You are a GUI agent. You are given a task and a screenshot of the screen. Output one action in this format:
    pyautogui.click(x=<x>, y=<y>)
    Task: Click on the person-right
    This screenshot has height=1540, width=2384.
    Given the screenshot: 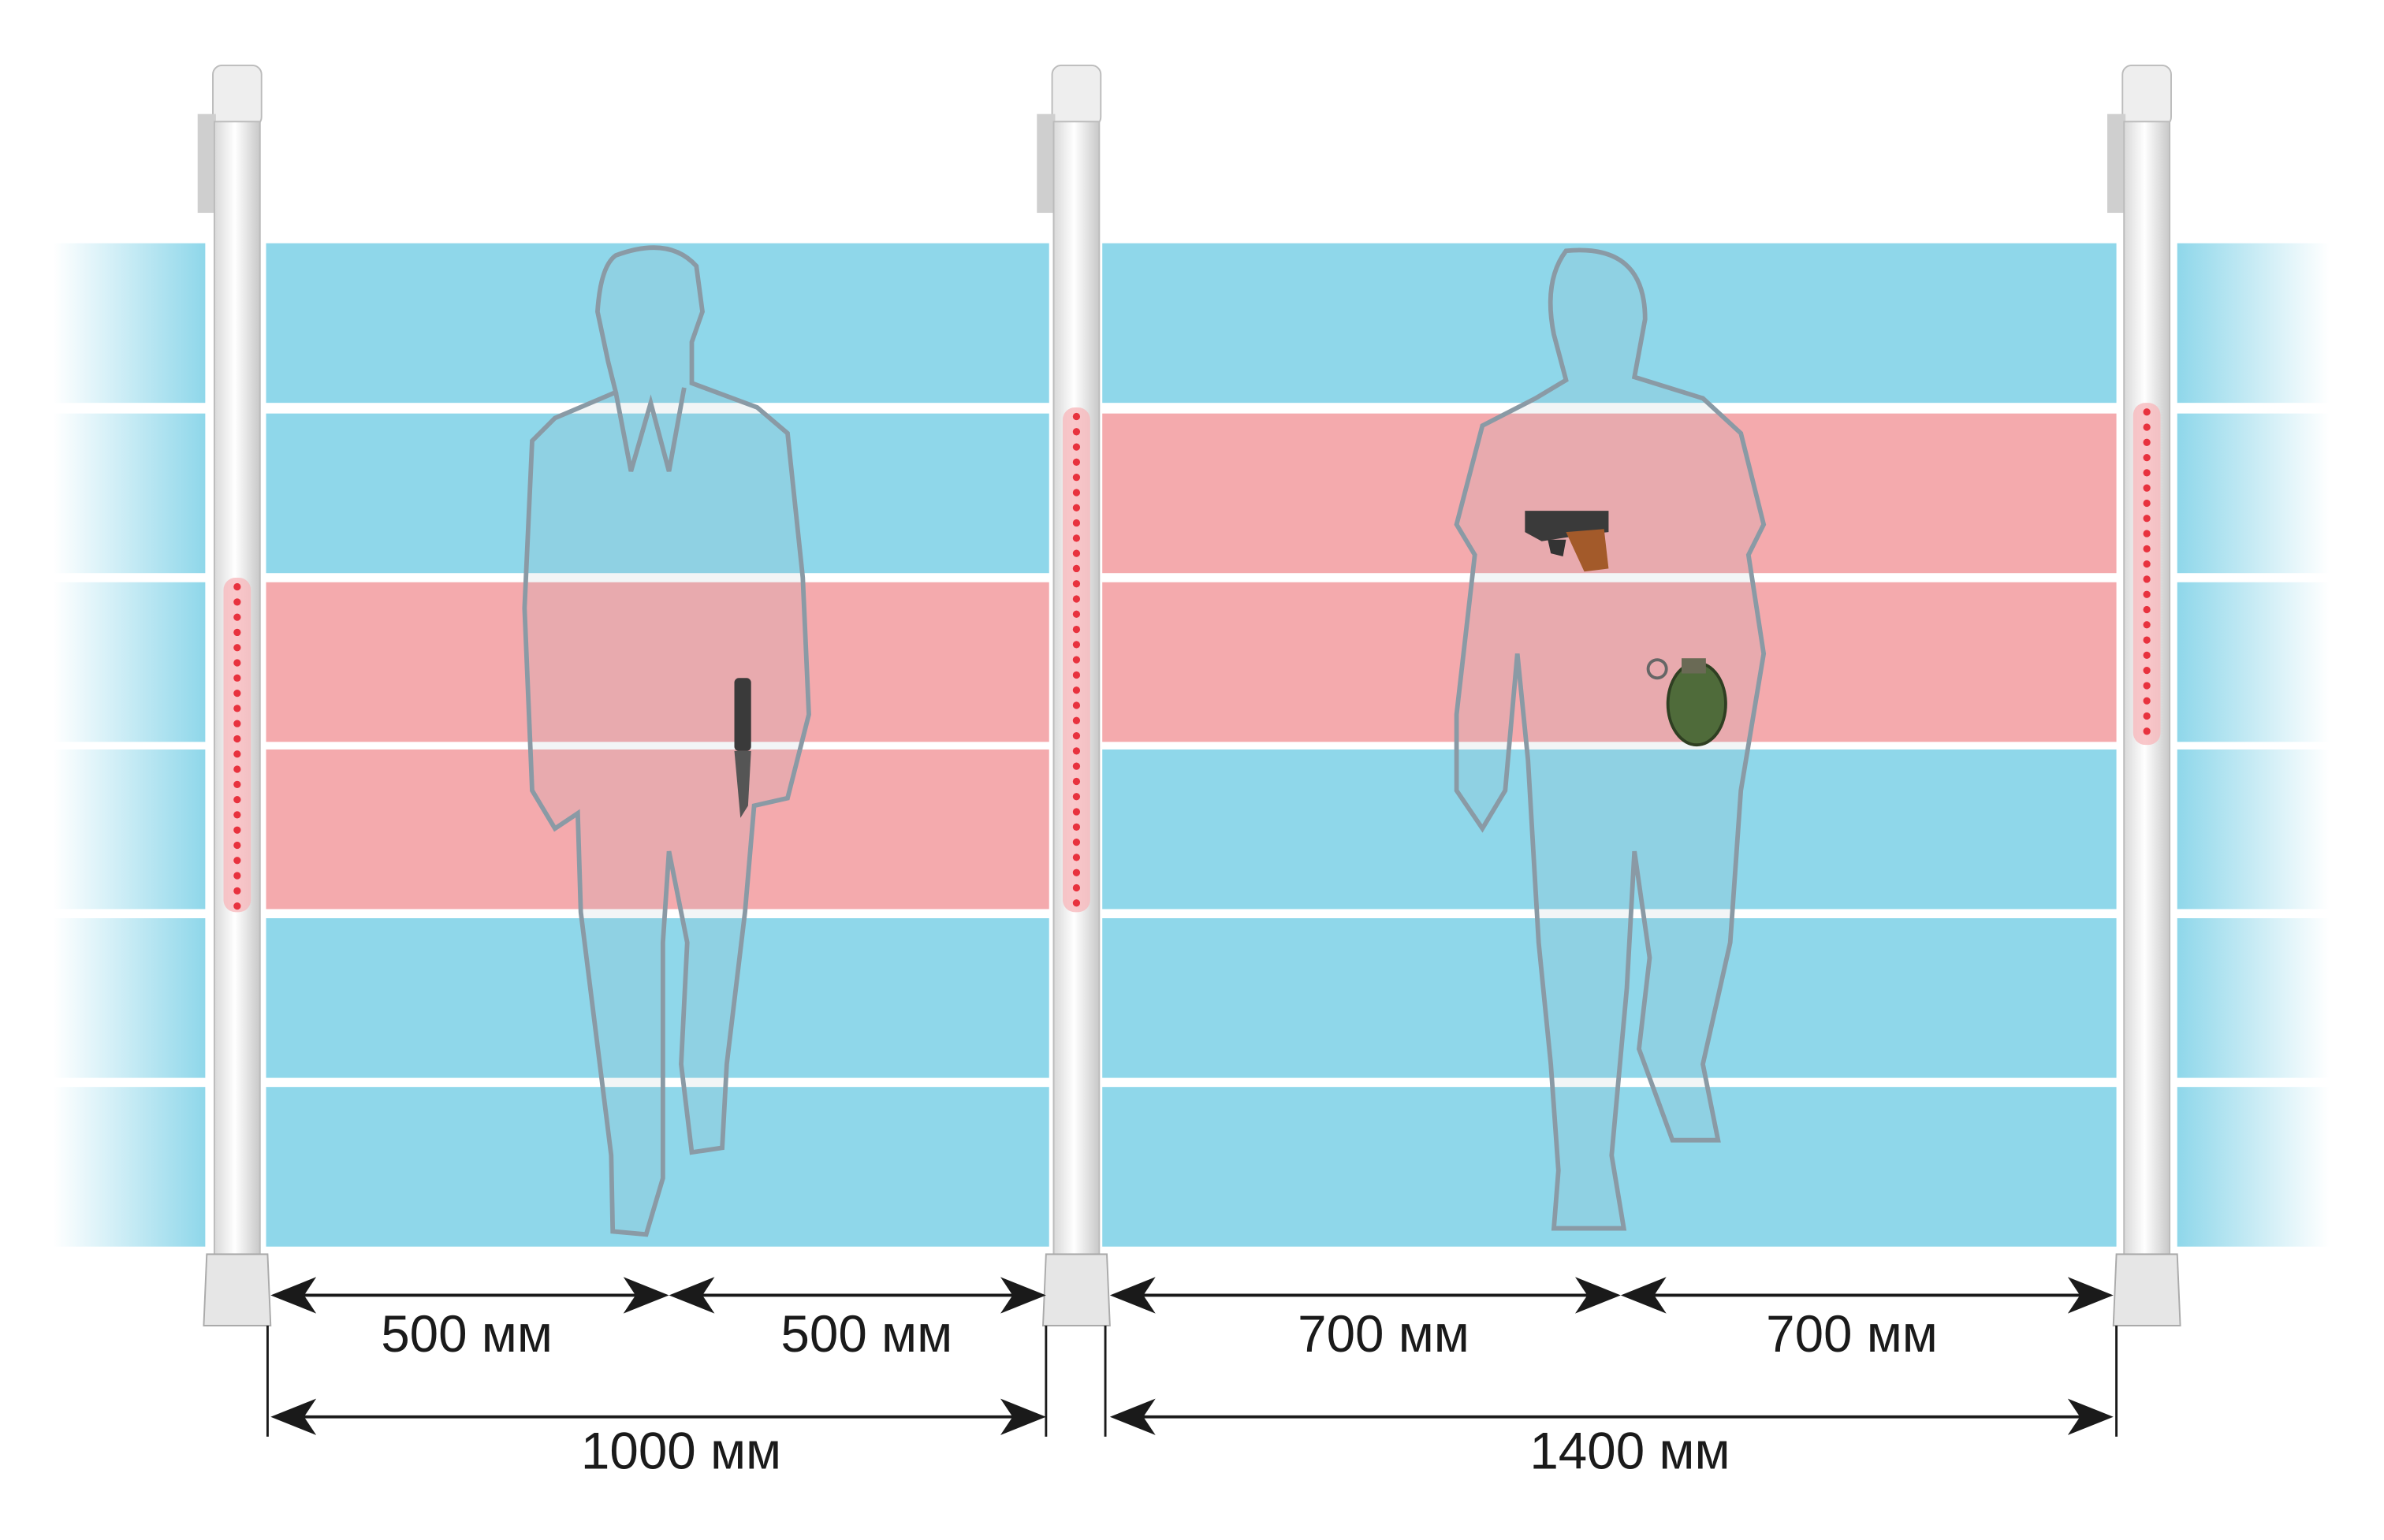 What is the action you would take?
    pyautogui.click(x=1610, y=739)
    